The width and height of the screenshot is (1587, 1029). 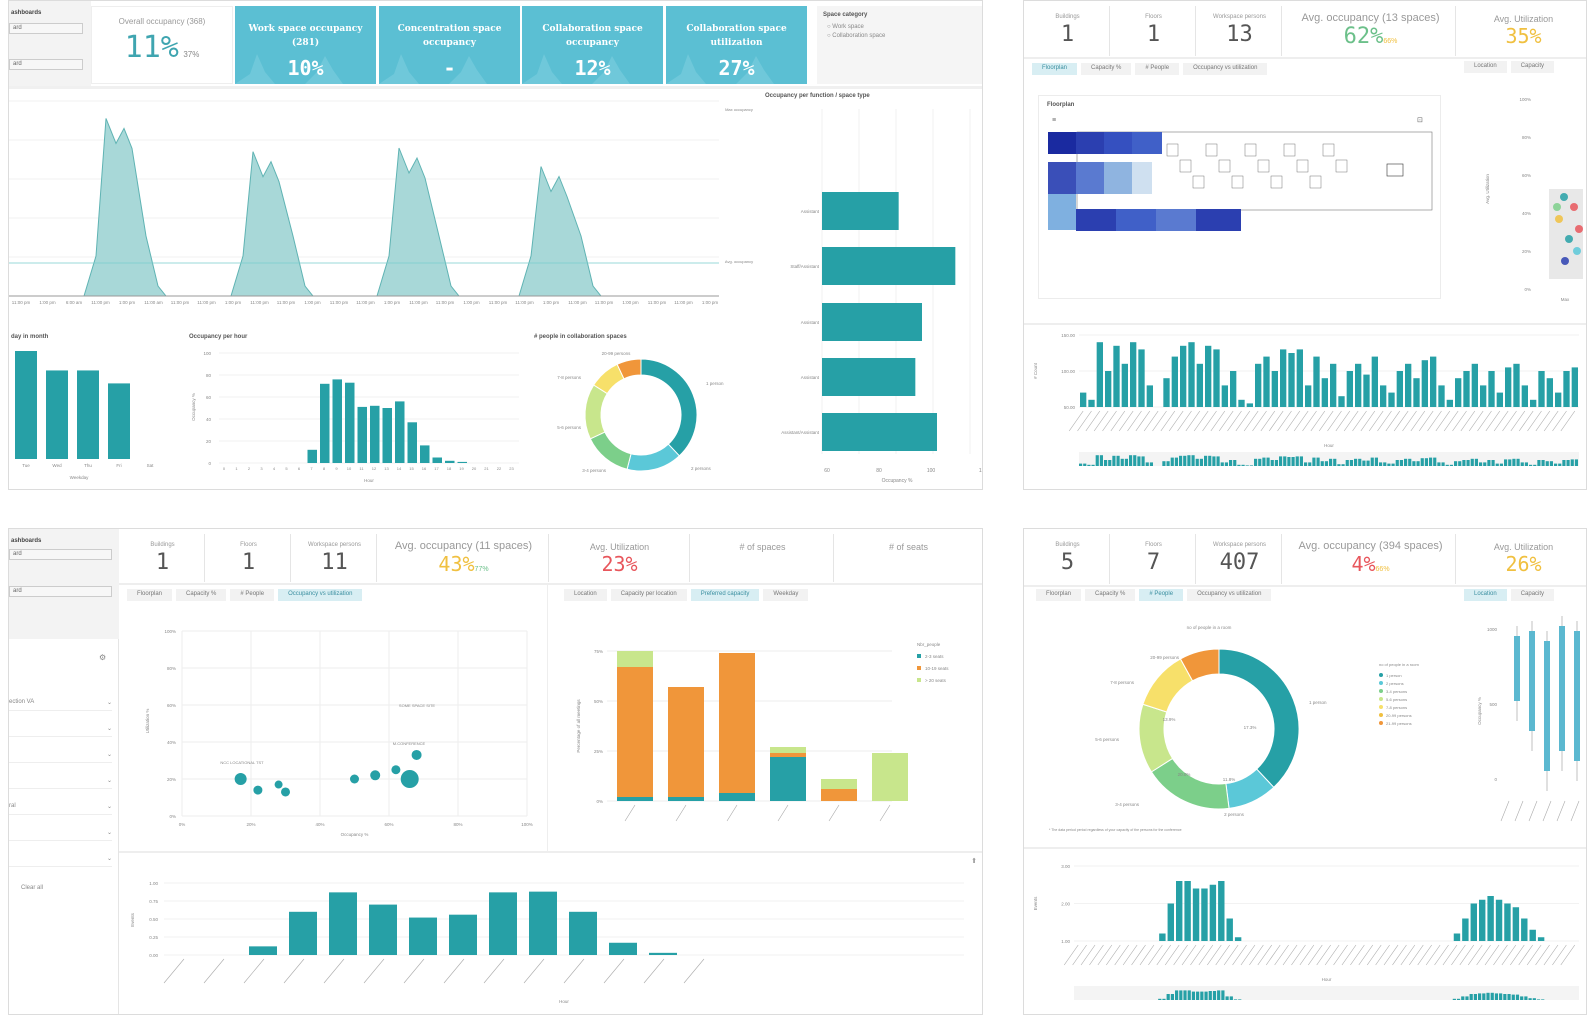 What do you see at coordinates (1522, 31) in the screenshot?
I see `avg-utilization-kpi: Avg. Utilization 35%` at bounding box center [1522, 31].